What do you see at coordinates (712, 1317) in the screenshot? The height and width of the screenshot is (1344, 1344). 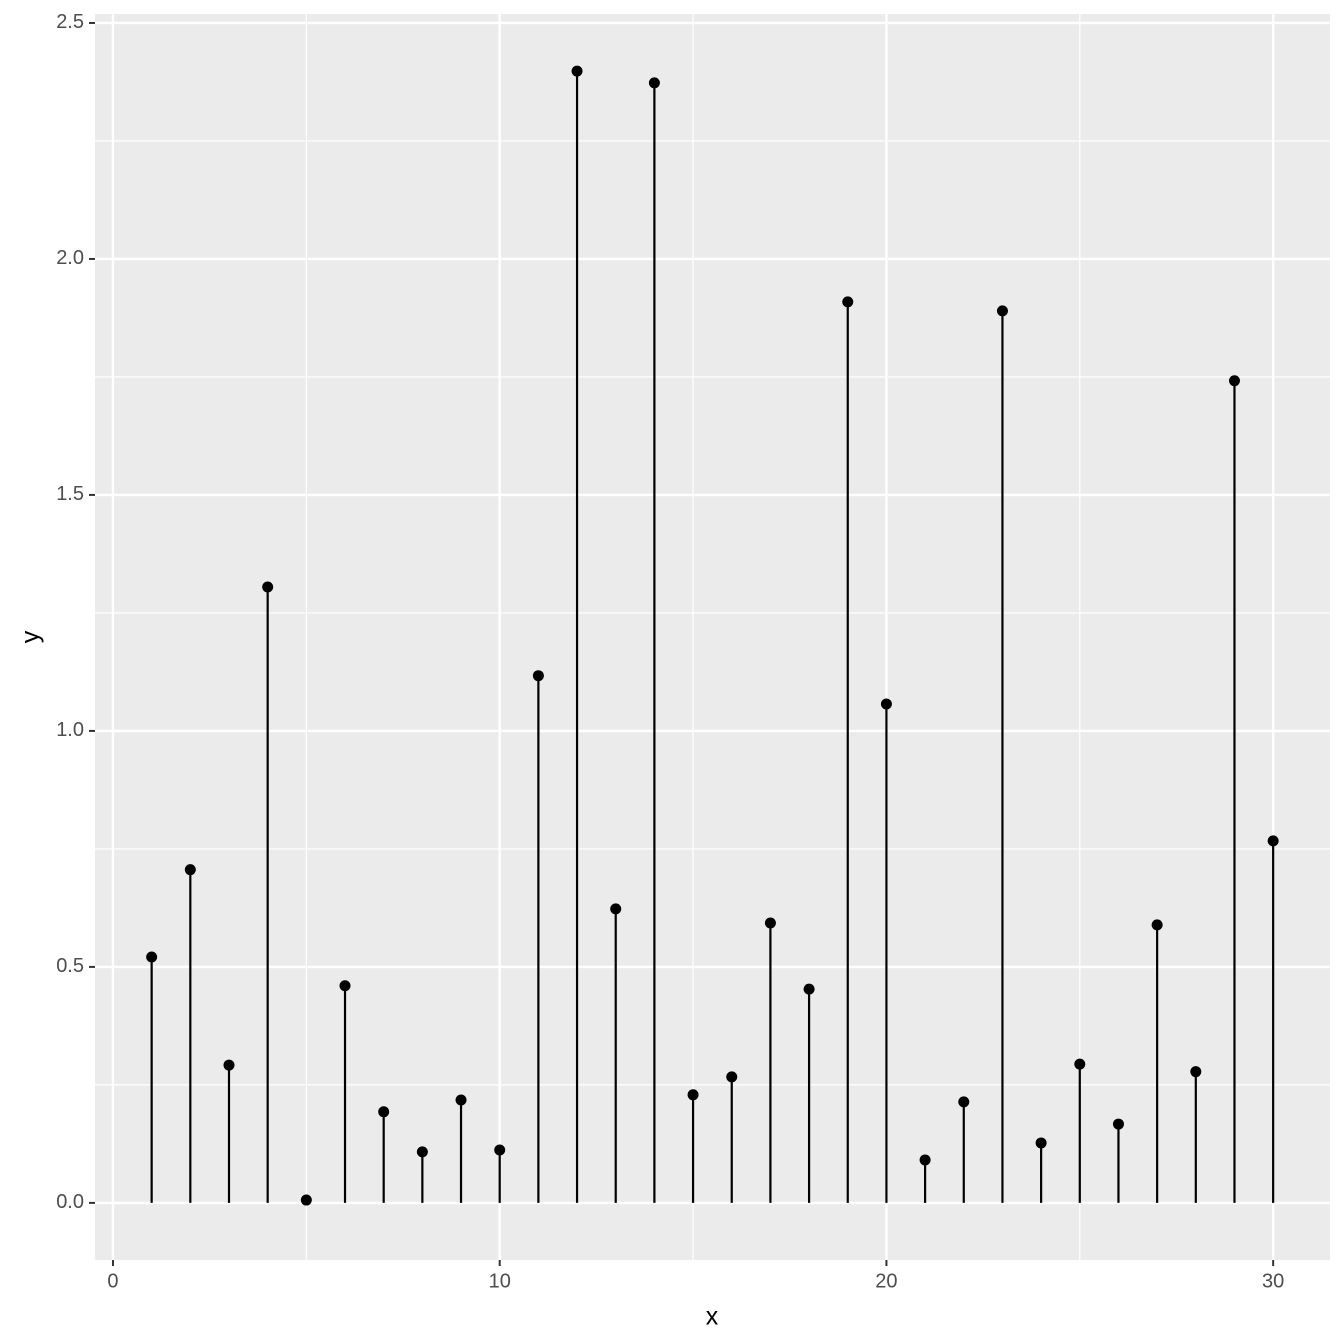 I see `x-axis-title: x` at bounding box center [712, 1317].